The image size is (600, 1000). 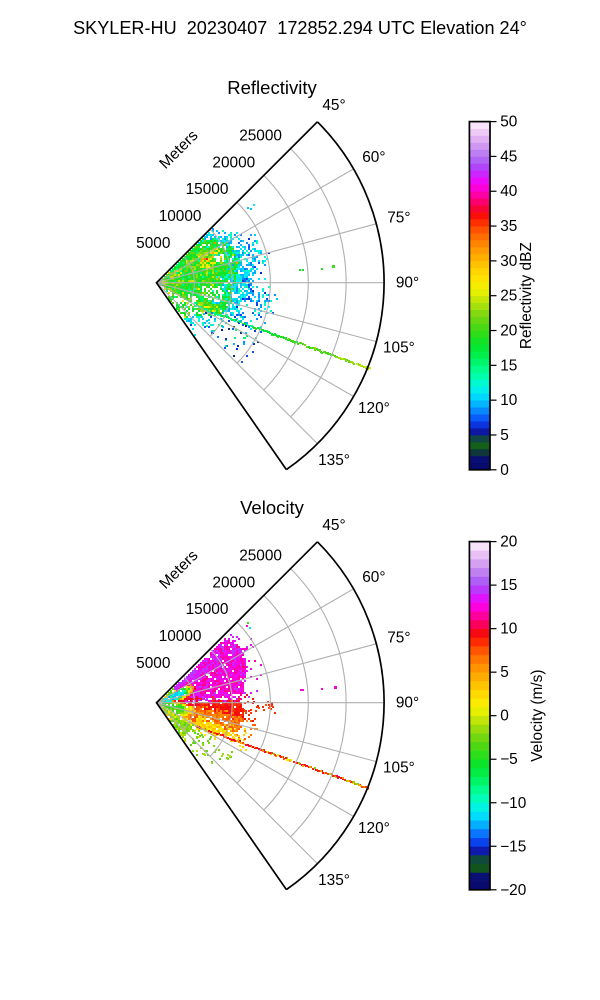 What do you see at coordinates (537, 716) in the screenshot?
I see `svg-text: Velocity (m/s)` at bounding box center [537, 716].